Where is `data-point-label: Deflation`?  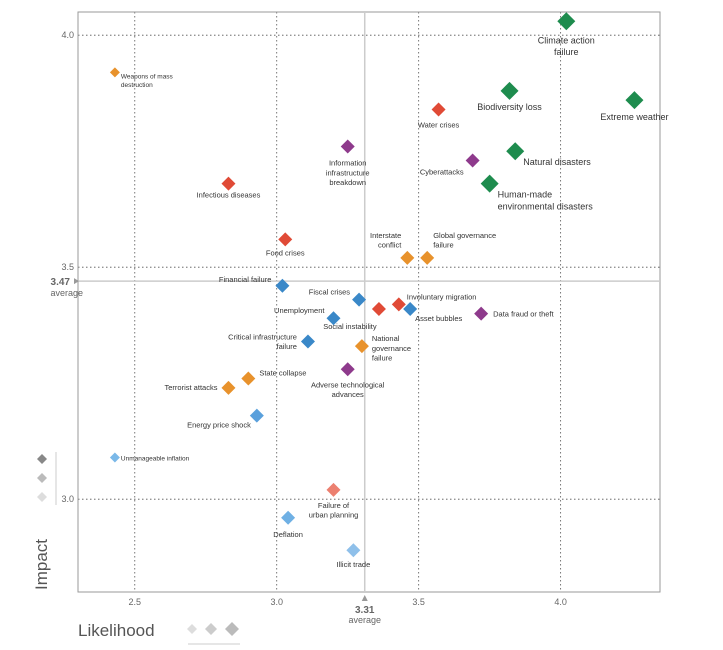
data-point-label: Deflation is located at coordinates (288, 534).